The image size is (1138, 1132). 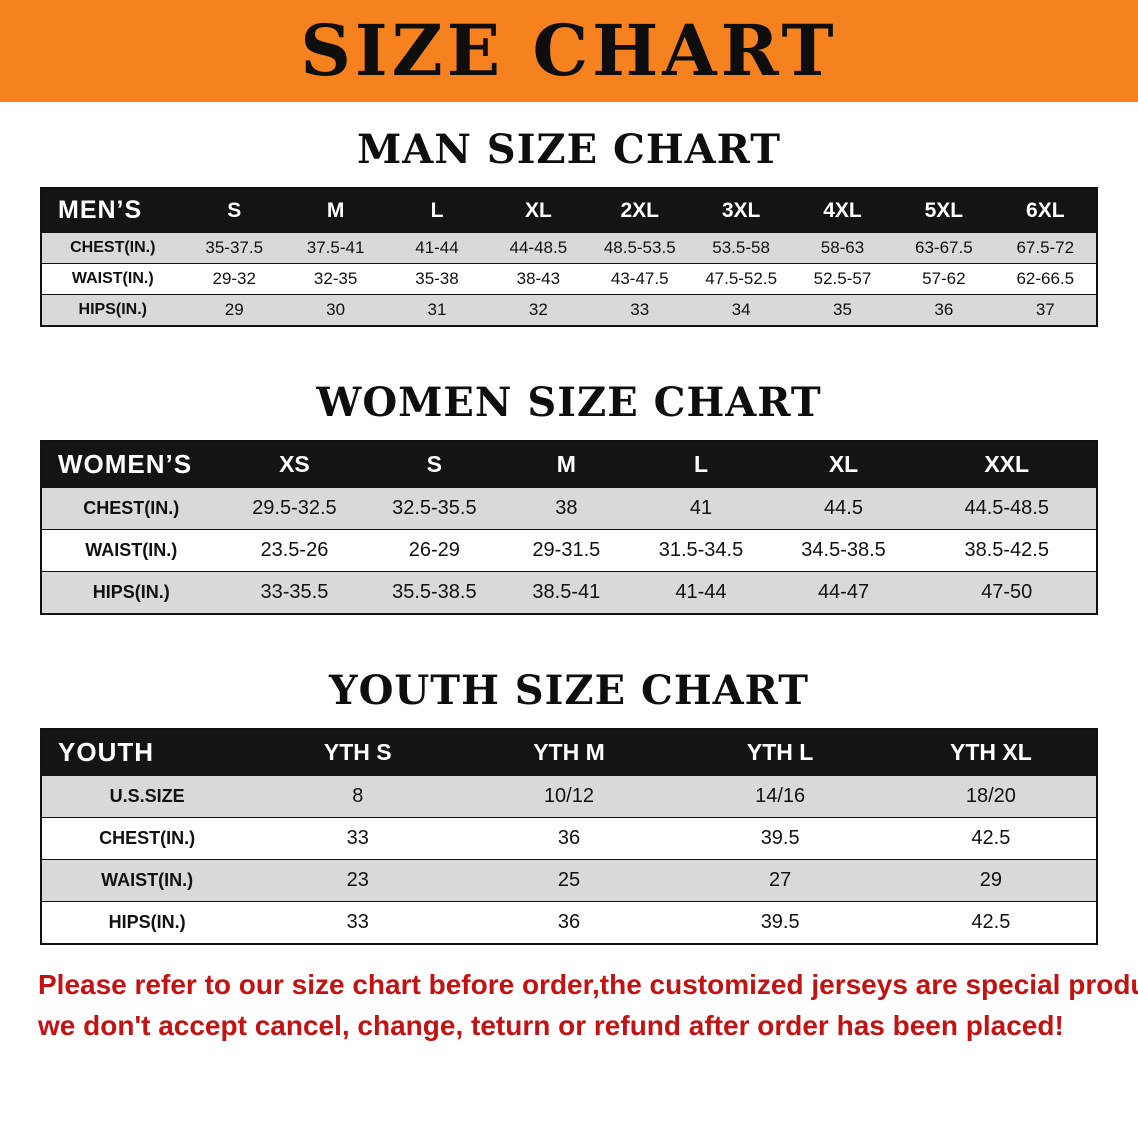 What do you see at coordinates (566, 550) in the screenshot?
I see `size-cell: 29-31.5` at bounding box center [566, 550].